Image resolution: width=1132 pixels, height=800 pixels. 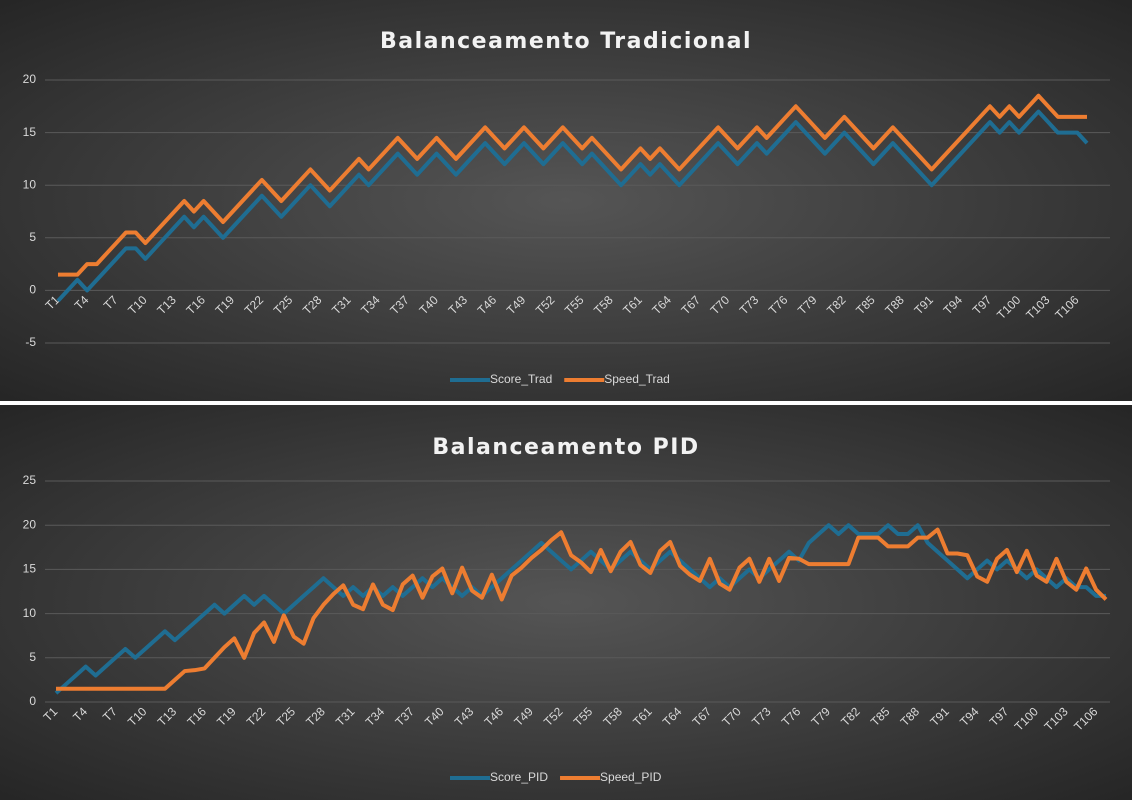 What do you see at coordinates (30, 342) in the screenshot?
I see `y-tick-label: -5` at bounding box center [30, 342].